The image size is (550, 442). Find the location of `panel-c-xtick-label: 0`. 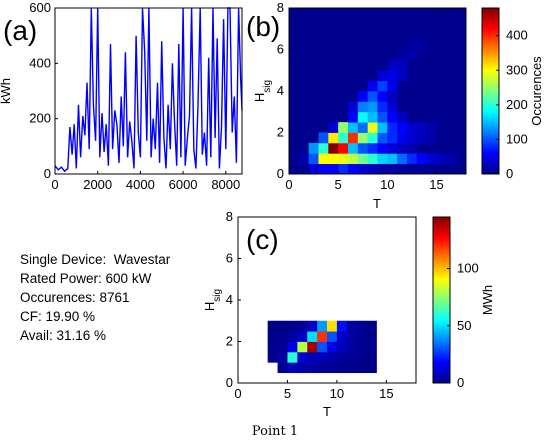

panel-c-xtick-label: 0 is located at coordinates (237, 393).